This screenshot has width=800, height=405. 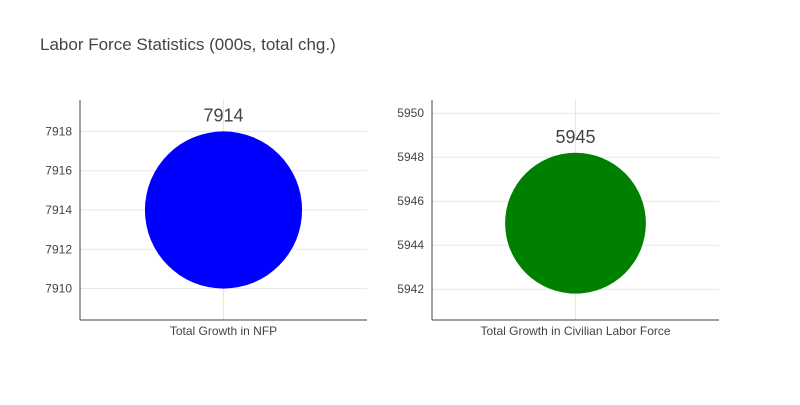 What do you see at coordinates (410, 245) in the screenshot?
I see `y-tick-label: 5944` at bounding box center [410, 245].